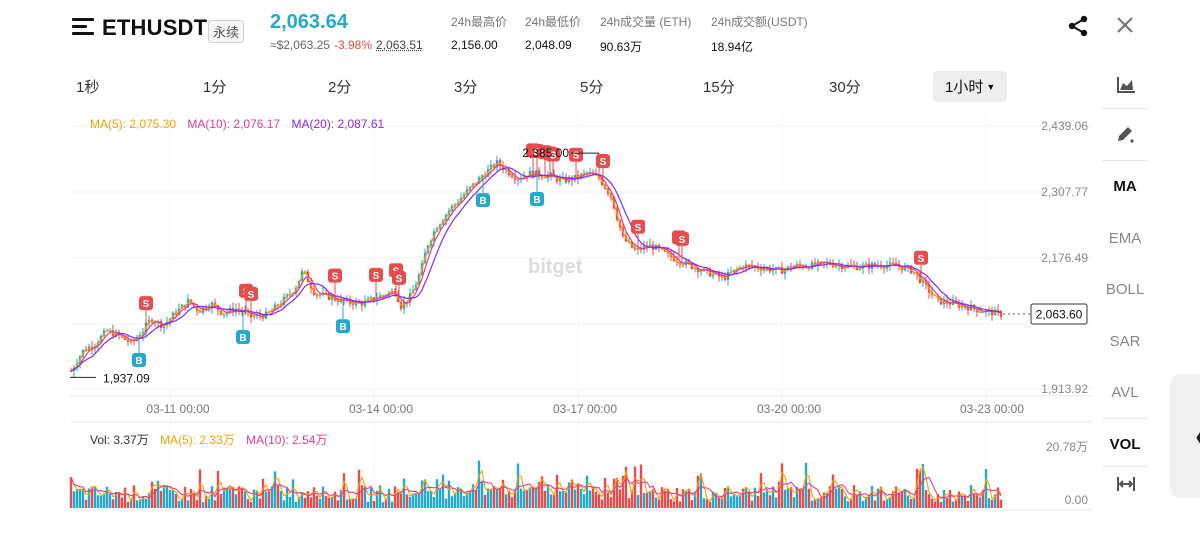 The height and width of the screenshot is (554, 1200). What do you see at coordinates (645, 34) in the screenshot?
I see `stat-24h-volume: 24h成交量 (ETH) 90.63万` at bounding box center [645, 34].